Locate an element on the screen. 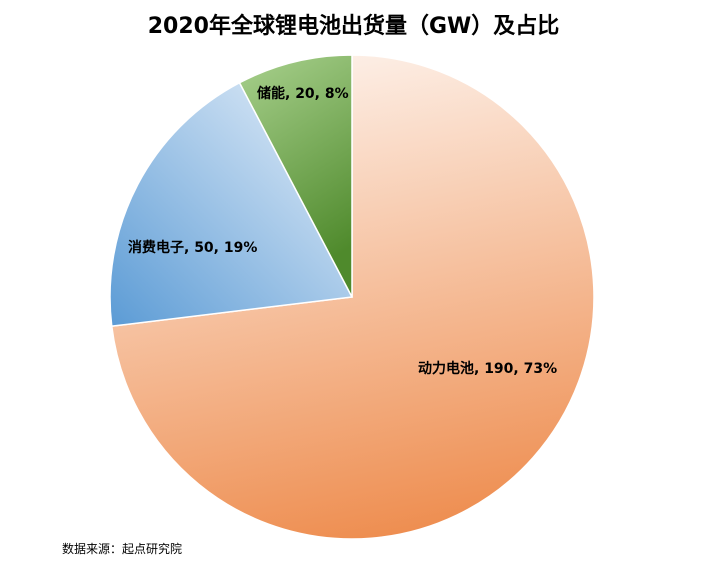 Image resolution: width=707 pixels, height=569 pixels. slice-label-0: 动力电池, 190, 73% is located at coordinates (487, 368).